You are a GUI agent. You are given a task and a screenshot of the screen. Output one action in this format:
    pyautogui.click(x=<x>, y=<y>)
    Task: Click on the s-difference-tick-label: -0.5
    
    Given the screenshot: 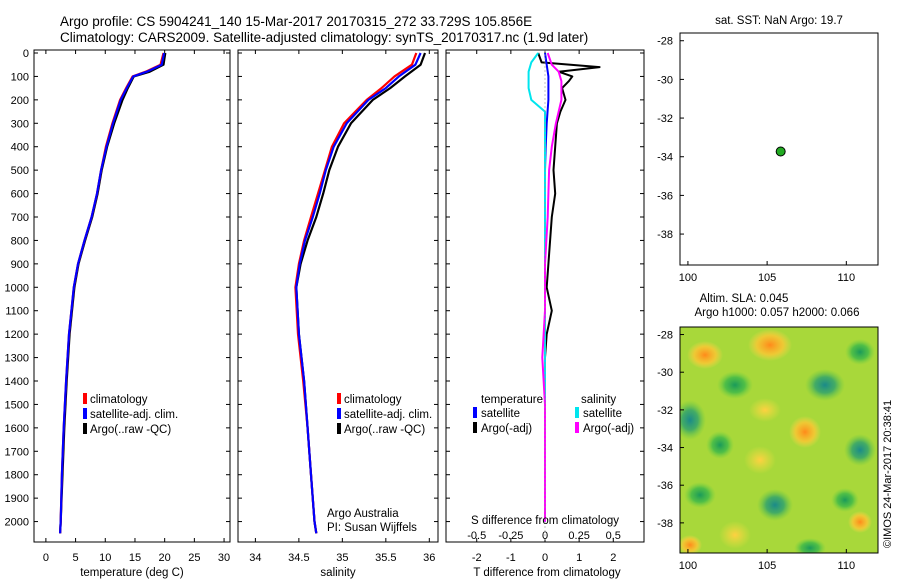 What is the action you would take?
    pyautogui.click(x=476, y=536)
    